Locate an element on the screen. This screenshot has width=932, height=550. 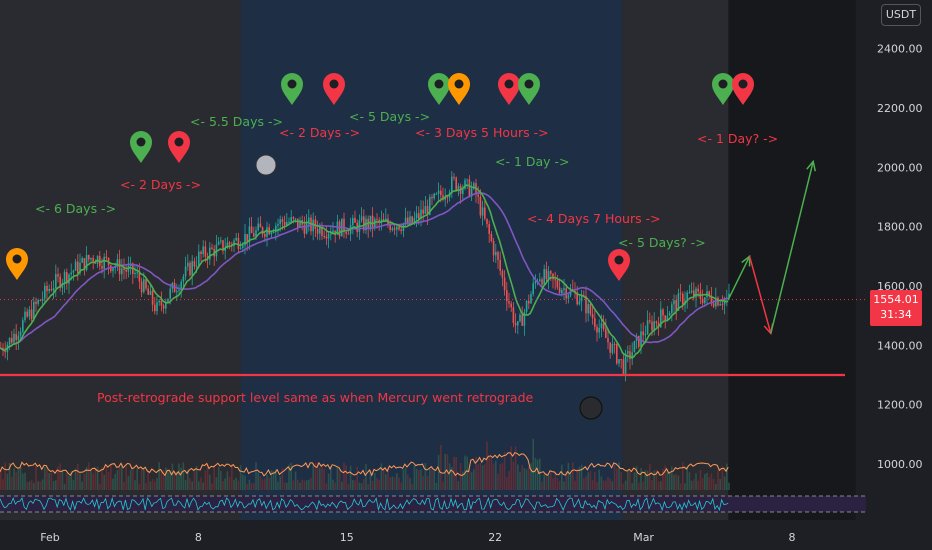
y-tick-label: 1800.00 is located at coordinates (900, 227).